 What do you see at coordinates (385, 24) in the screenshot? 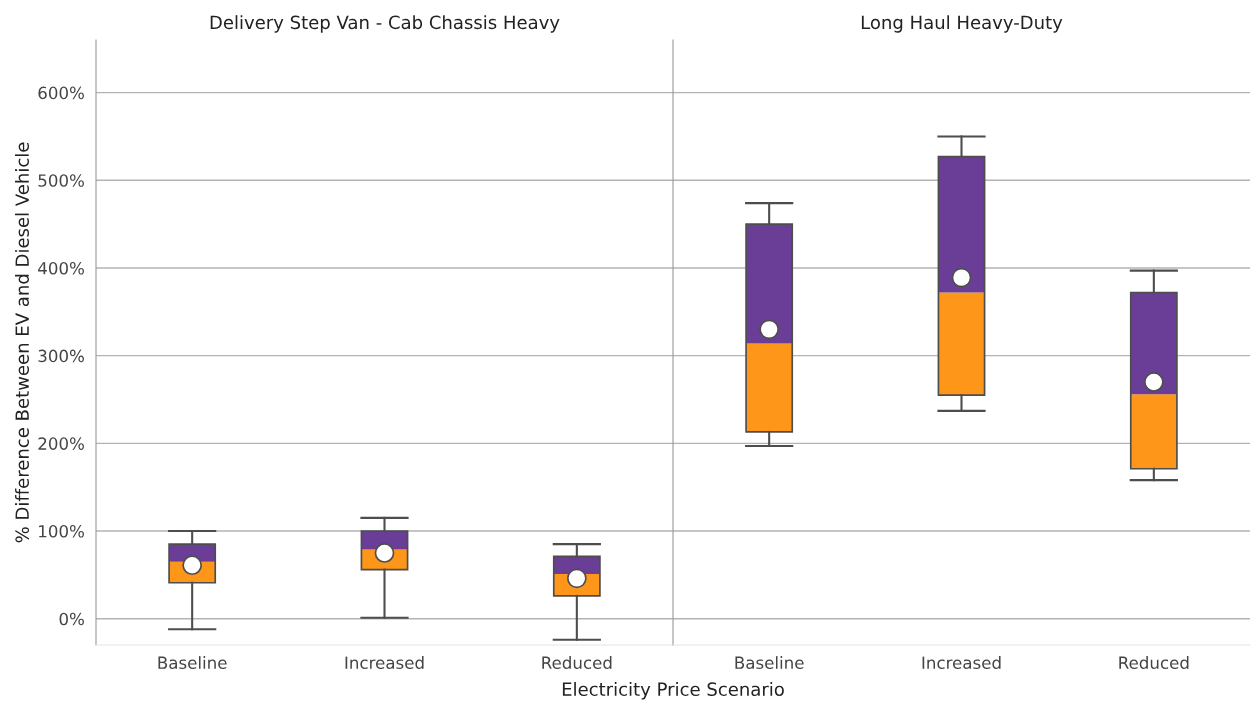
I see `chart-title: Delivery Step Van - Cab Chassis Heavy` at bounding box center [385, 24].